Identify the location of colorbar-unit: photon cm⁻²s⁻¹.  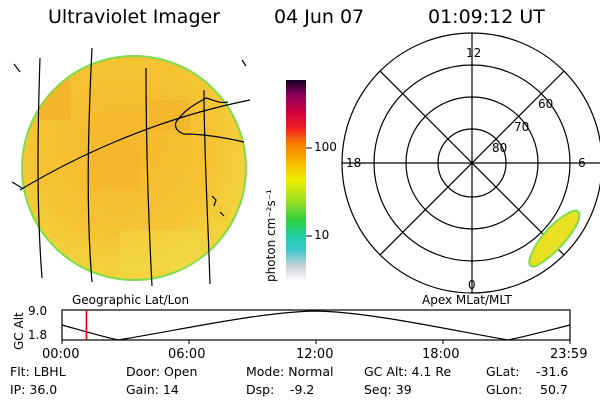
(271, 235).